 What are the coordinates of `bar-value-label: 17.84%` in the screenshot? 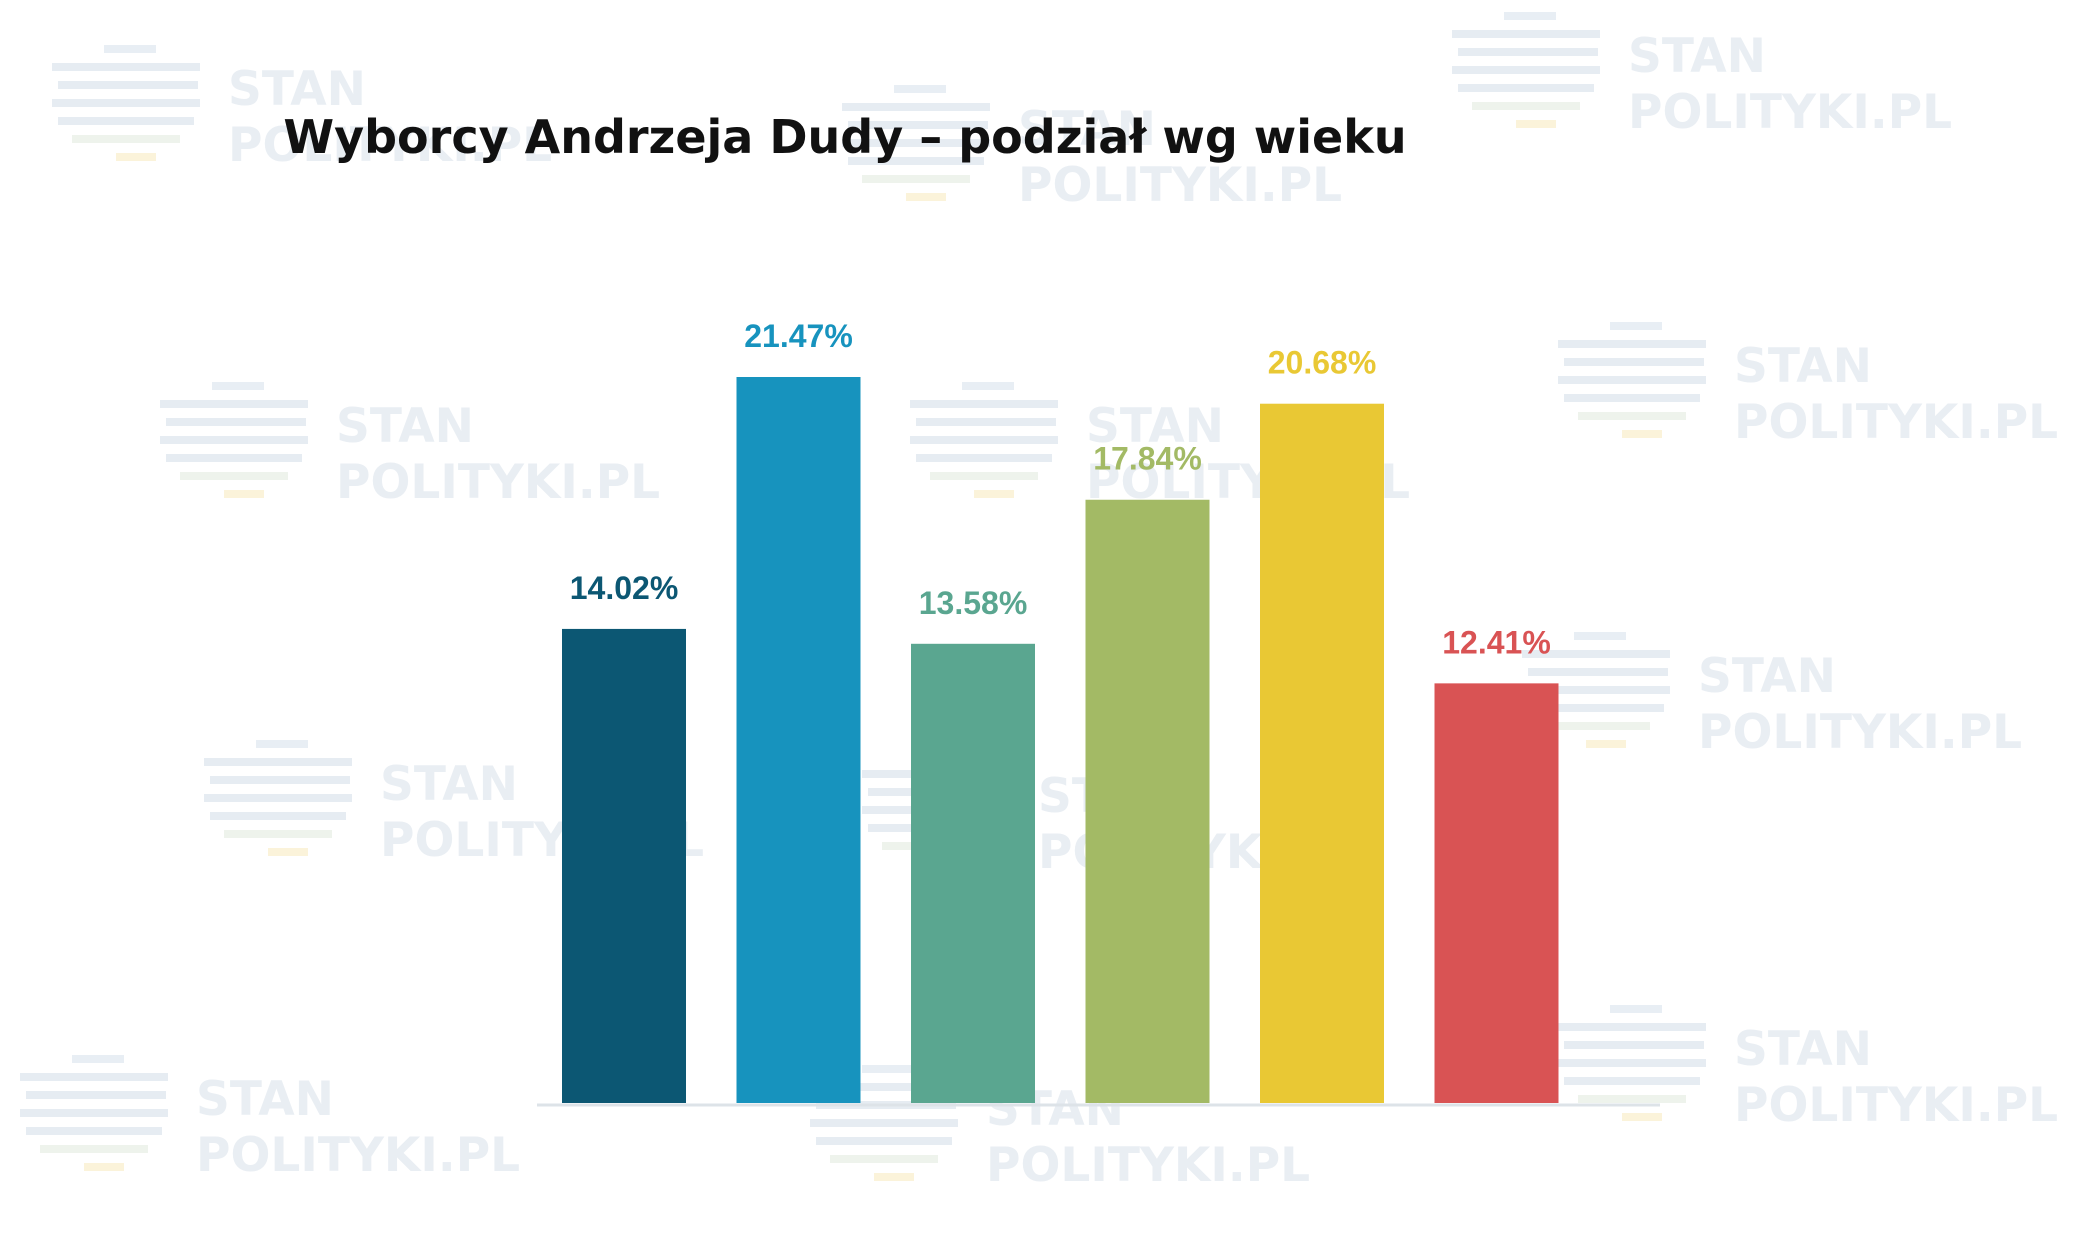 It's located at (1147, 459).